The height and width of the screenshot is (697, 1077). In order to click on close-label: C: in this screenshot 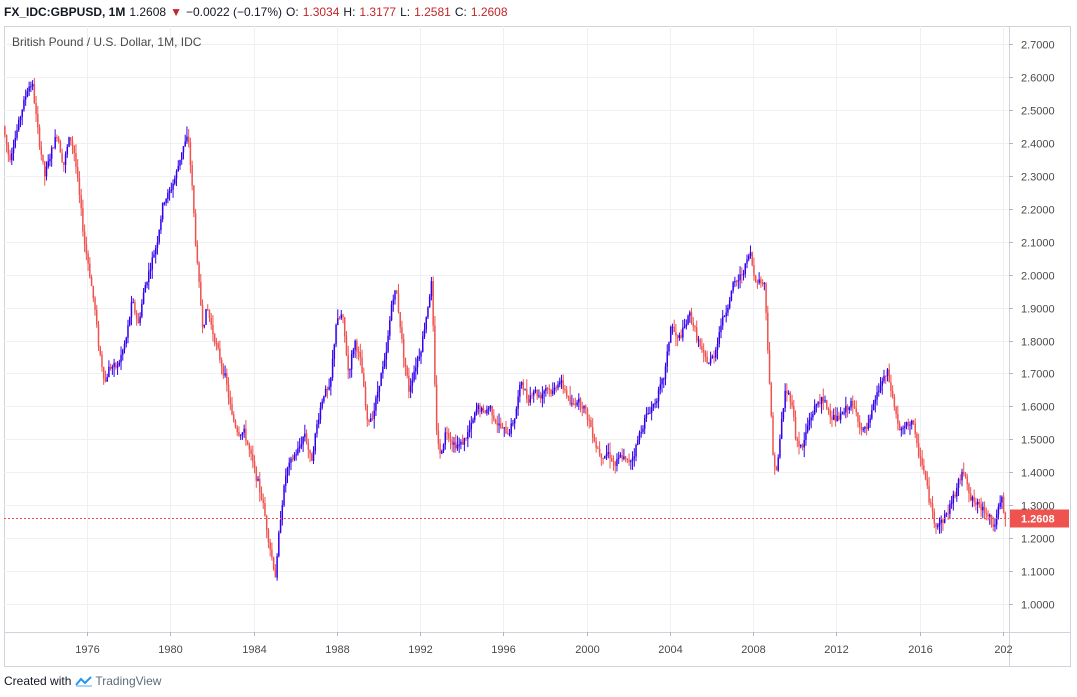, I will do `click(460, 12)`.